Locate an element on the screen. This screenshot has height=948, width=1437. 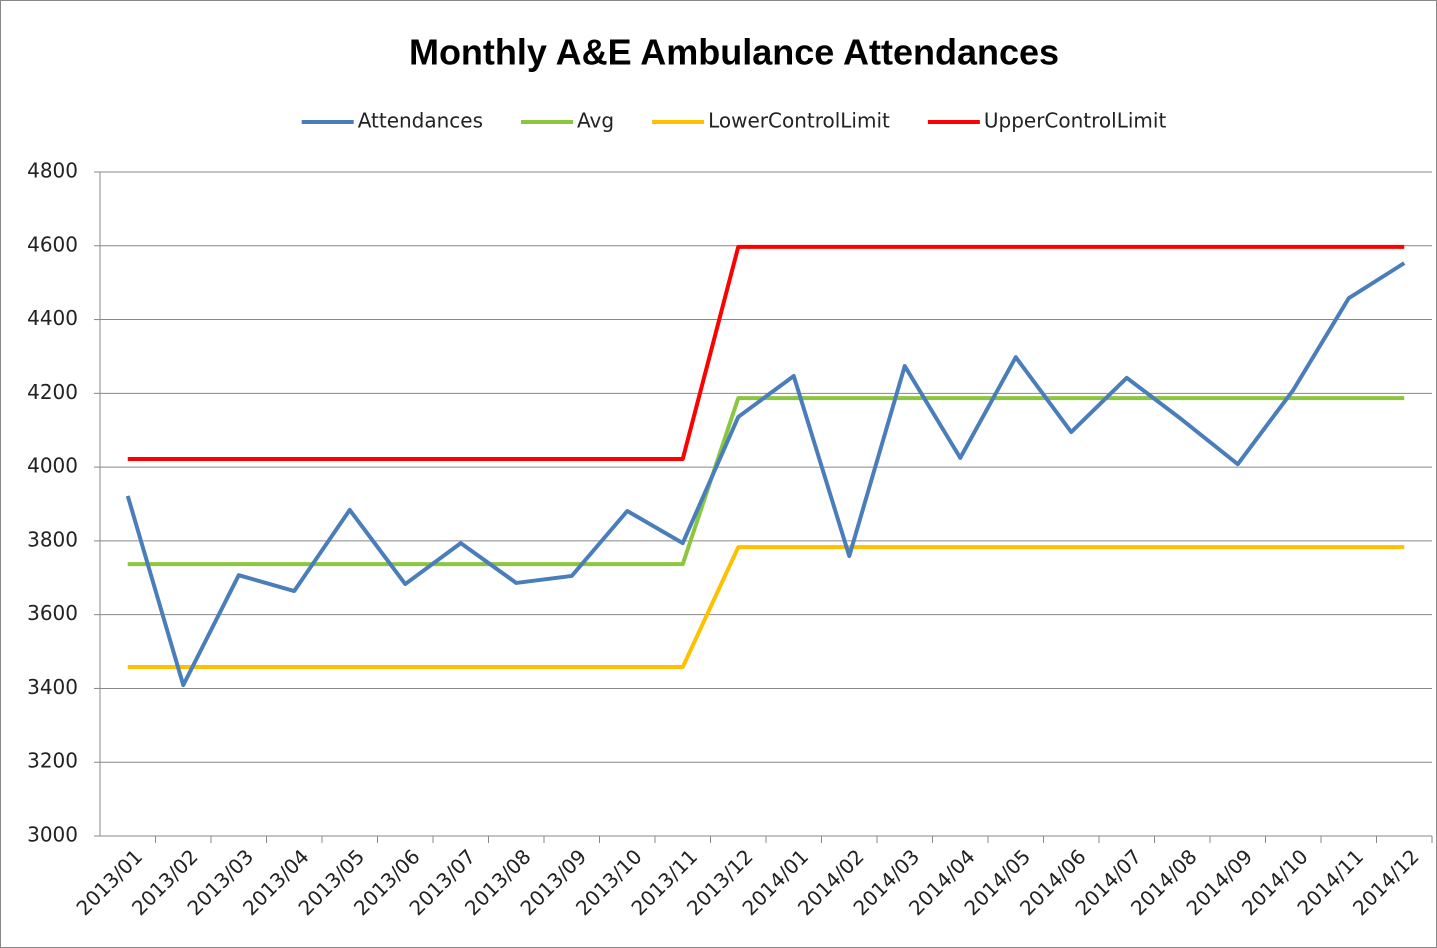
chart-title: Monthly A&E Ambulance Attendances is located at coordinates (734, 52).